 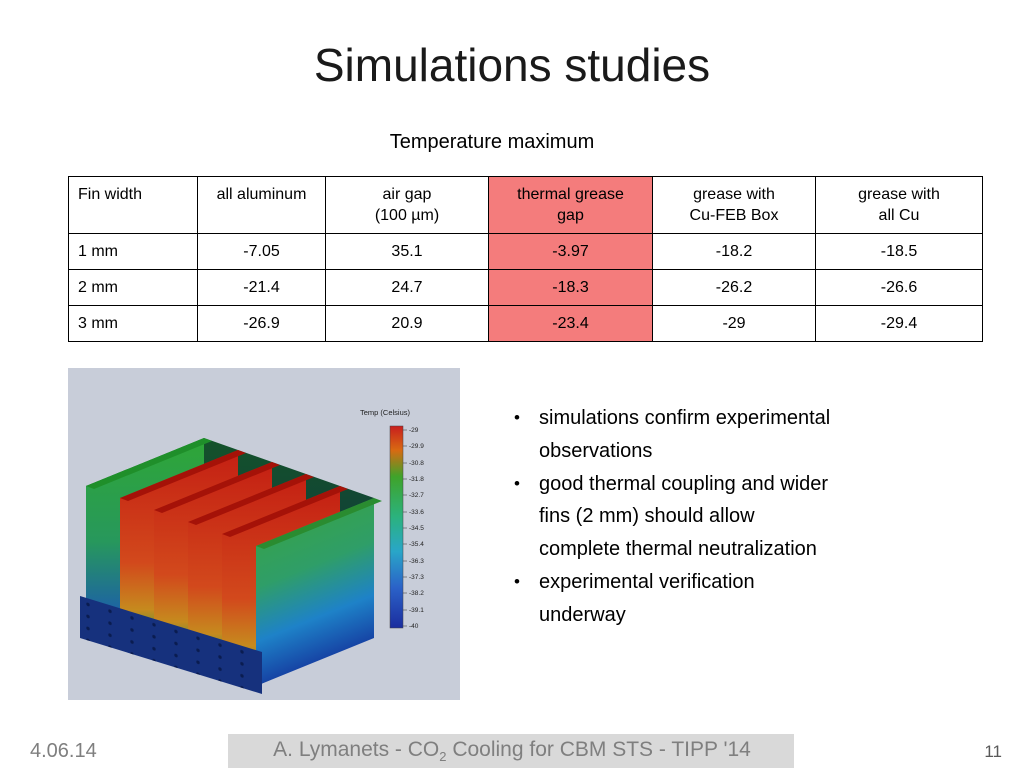 What do you see at coordinates (570, 251) in the screenshot?
I see `table-cell-highlighted: -3.97` at bounding box center [570, 251].